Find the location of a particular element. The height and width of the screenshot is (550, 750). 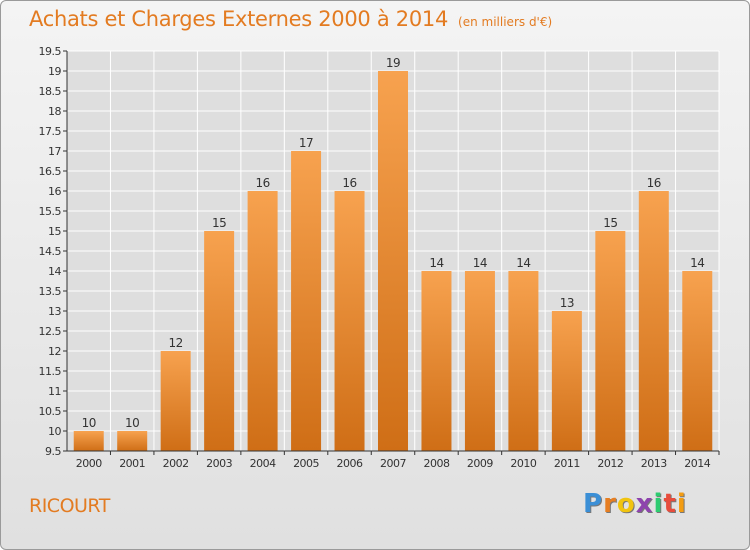

x-tick-label: 2005 is located at coordinates (306, 463).